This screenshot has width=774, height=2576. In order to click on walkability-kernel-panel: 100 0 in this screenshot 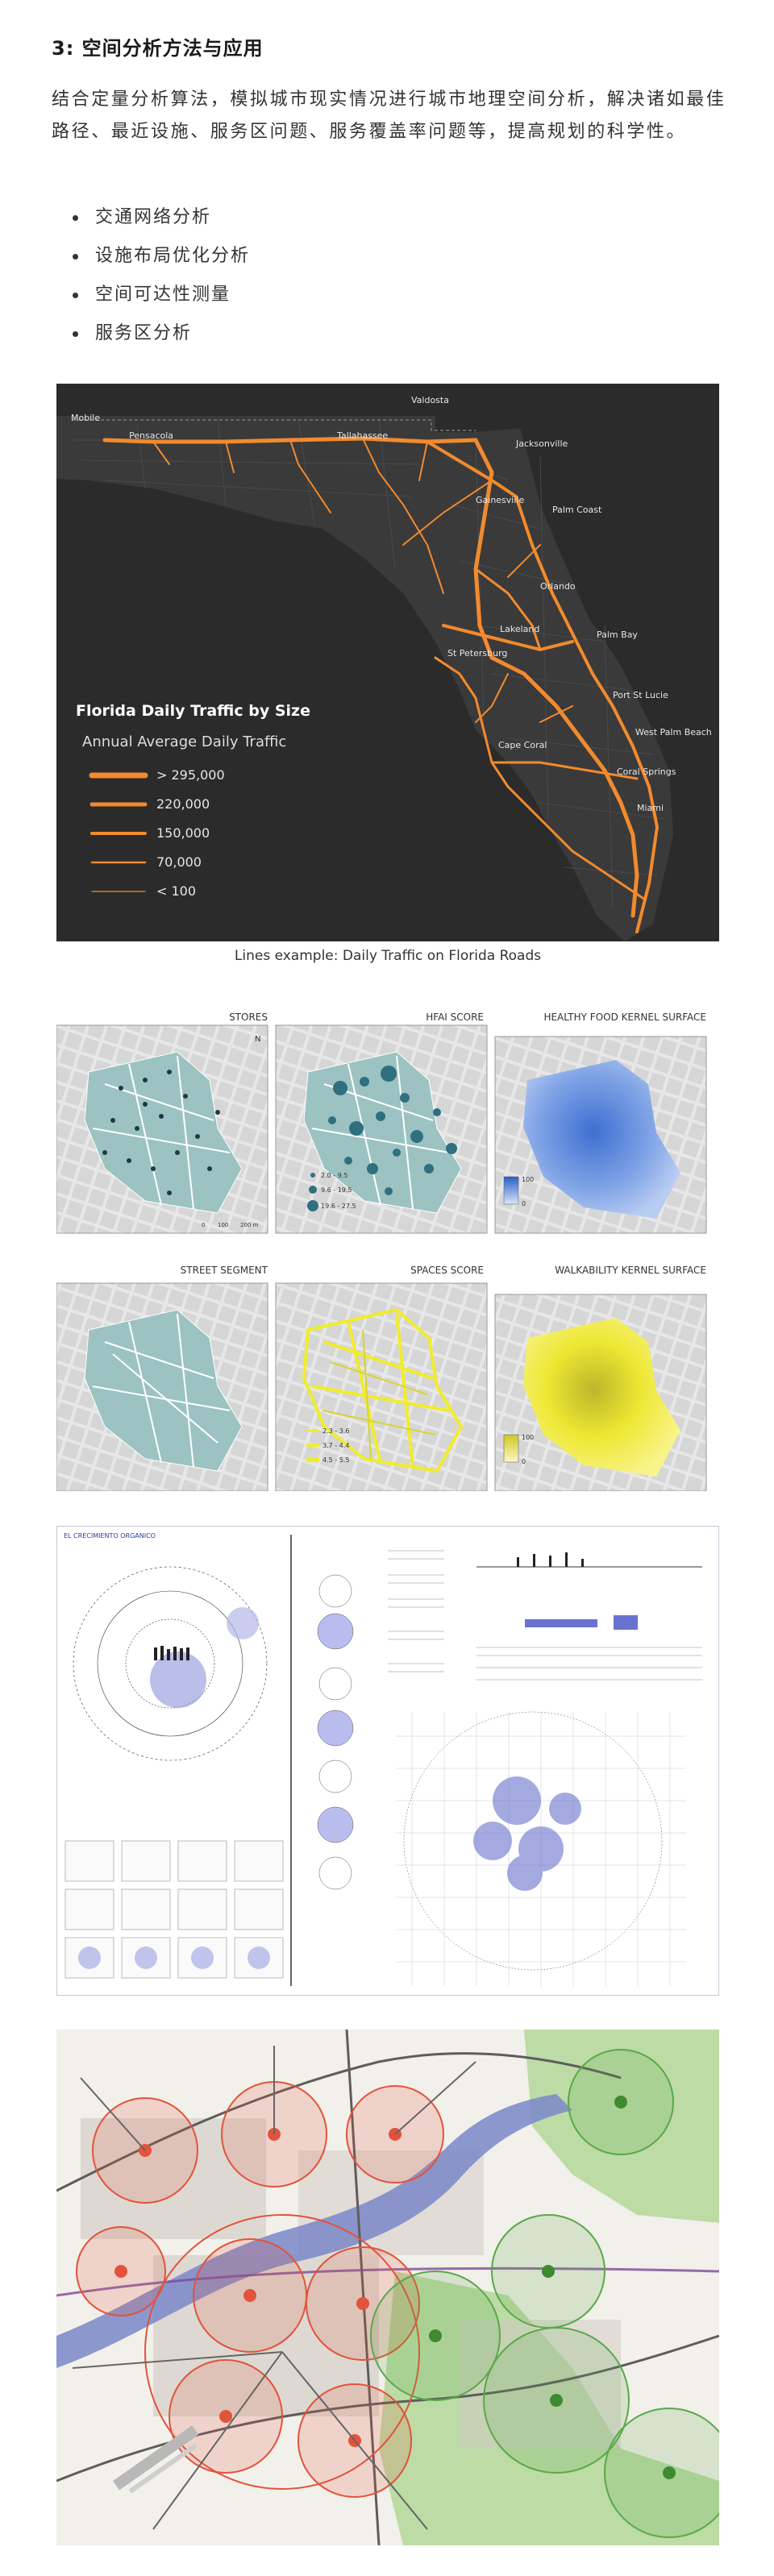, I will do `click(600, 1393)`.